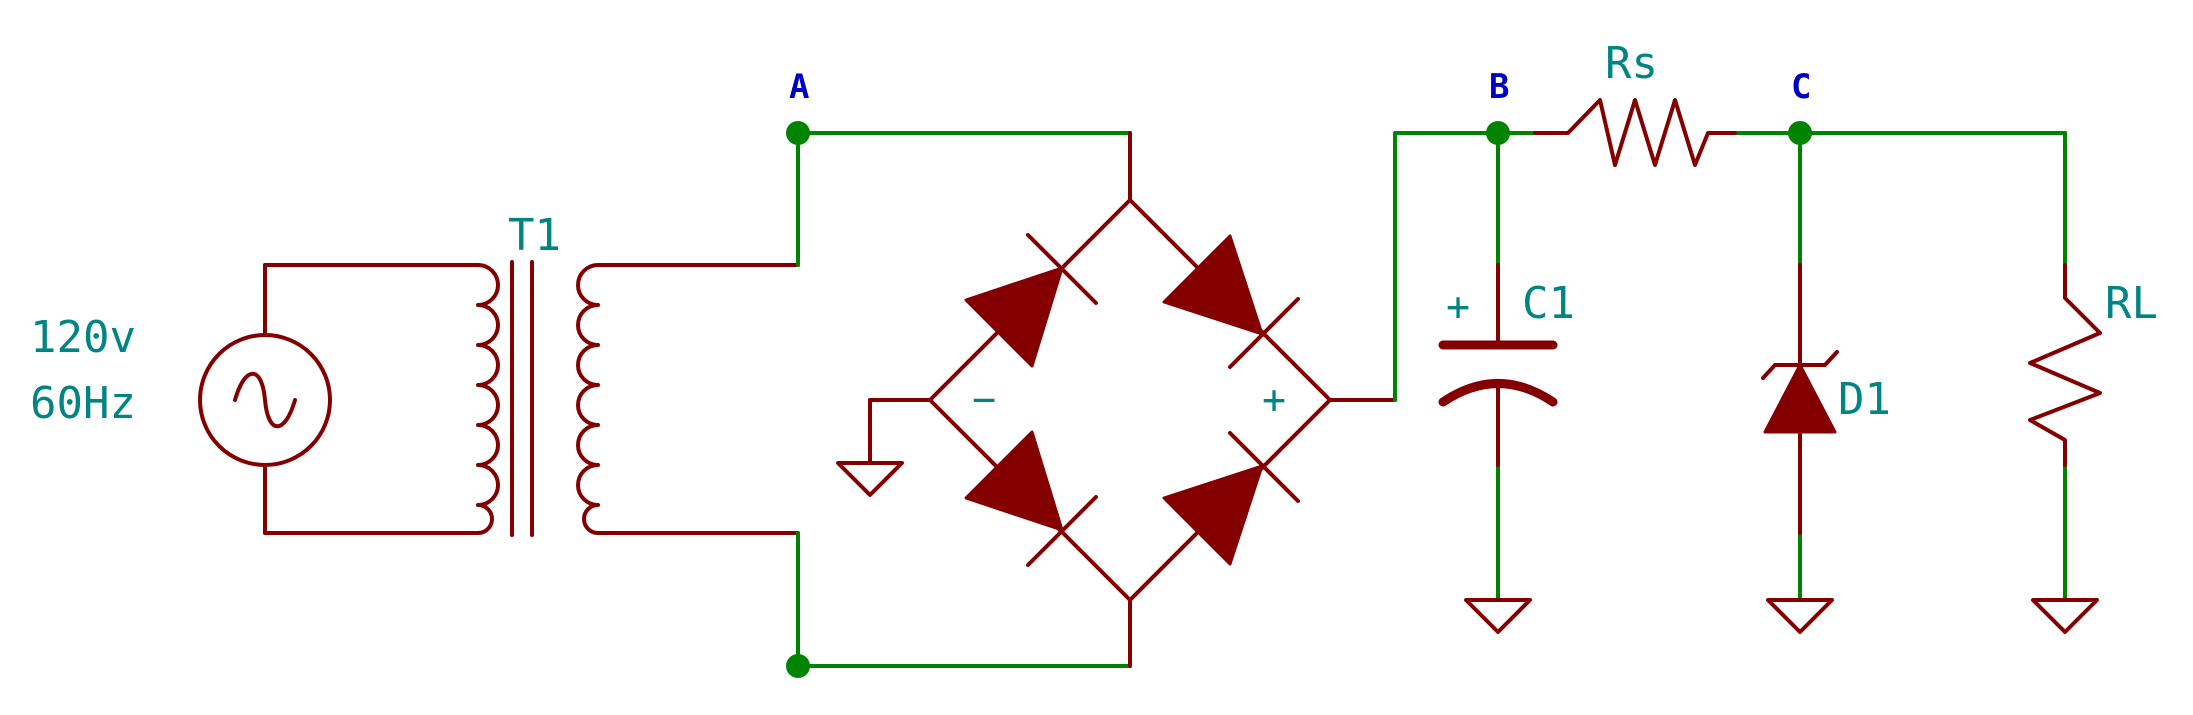 This screenshot has height=715, width=2193. Describe the element at coordinates (799, 87) in the screenshot. I see `node-a-label: A` at that location.